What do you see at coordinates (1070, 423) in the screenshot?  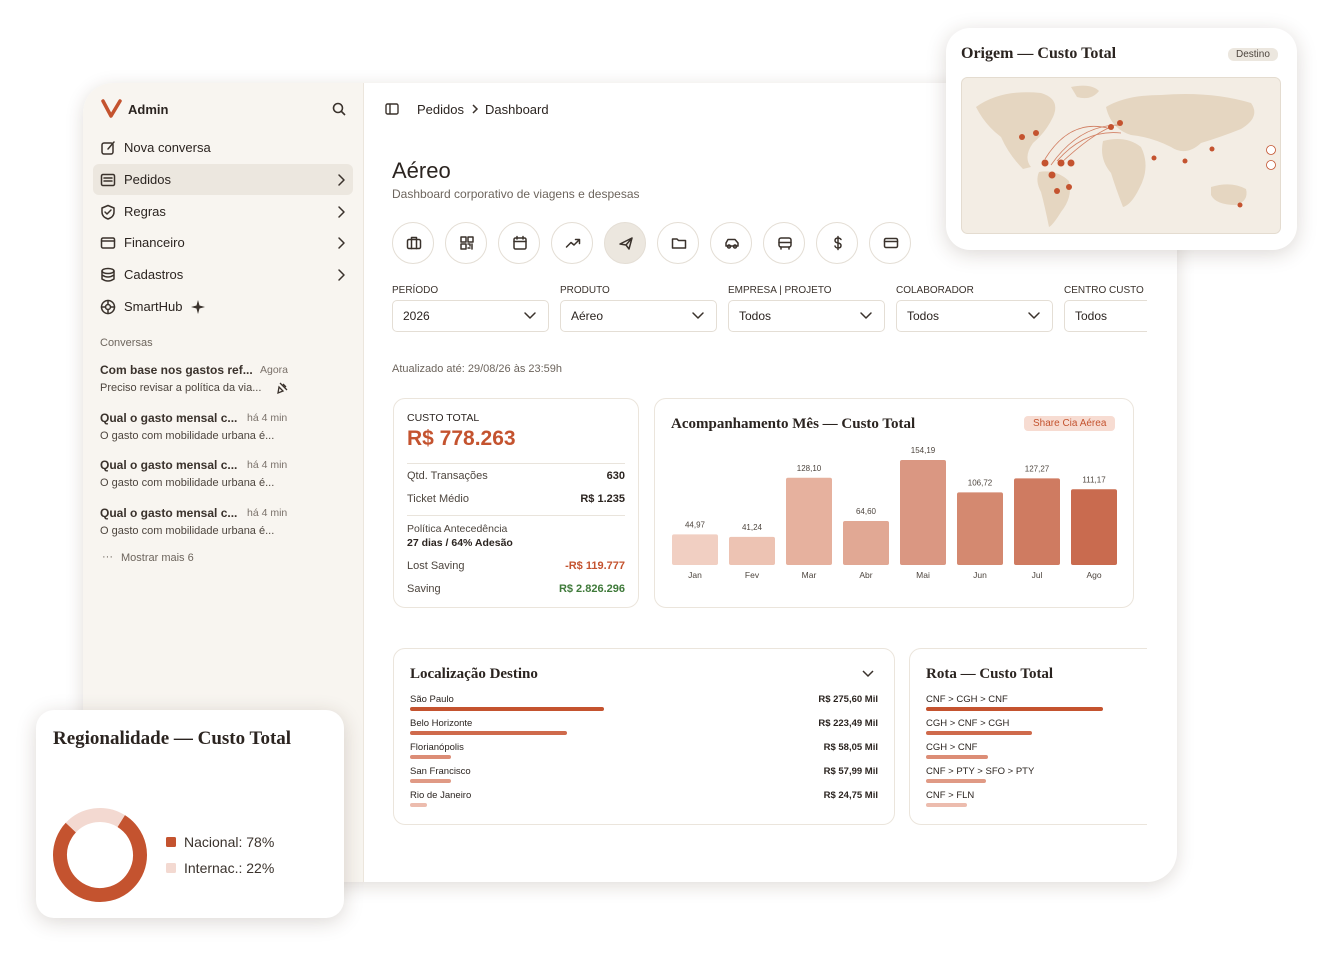 I see `chart-badge: Share Cia Aérea` at bounding box center [1070, 423].